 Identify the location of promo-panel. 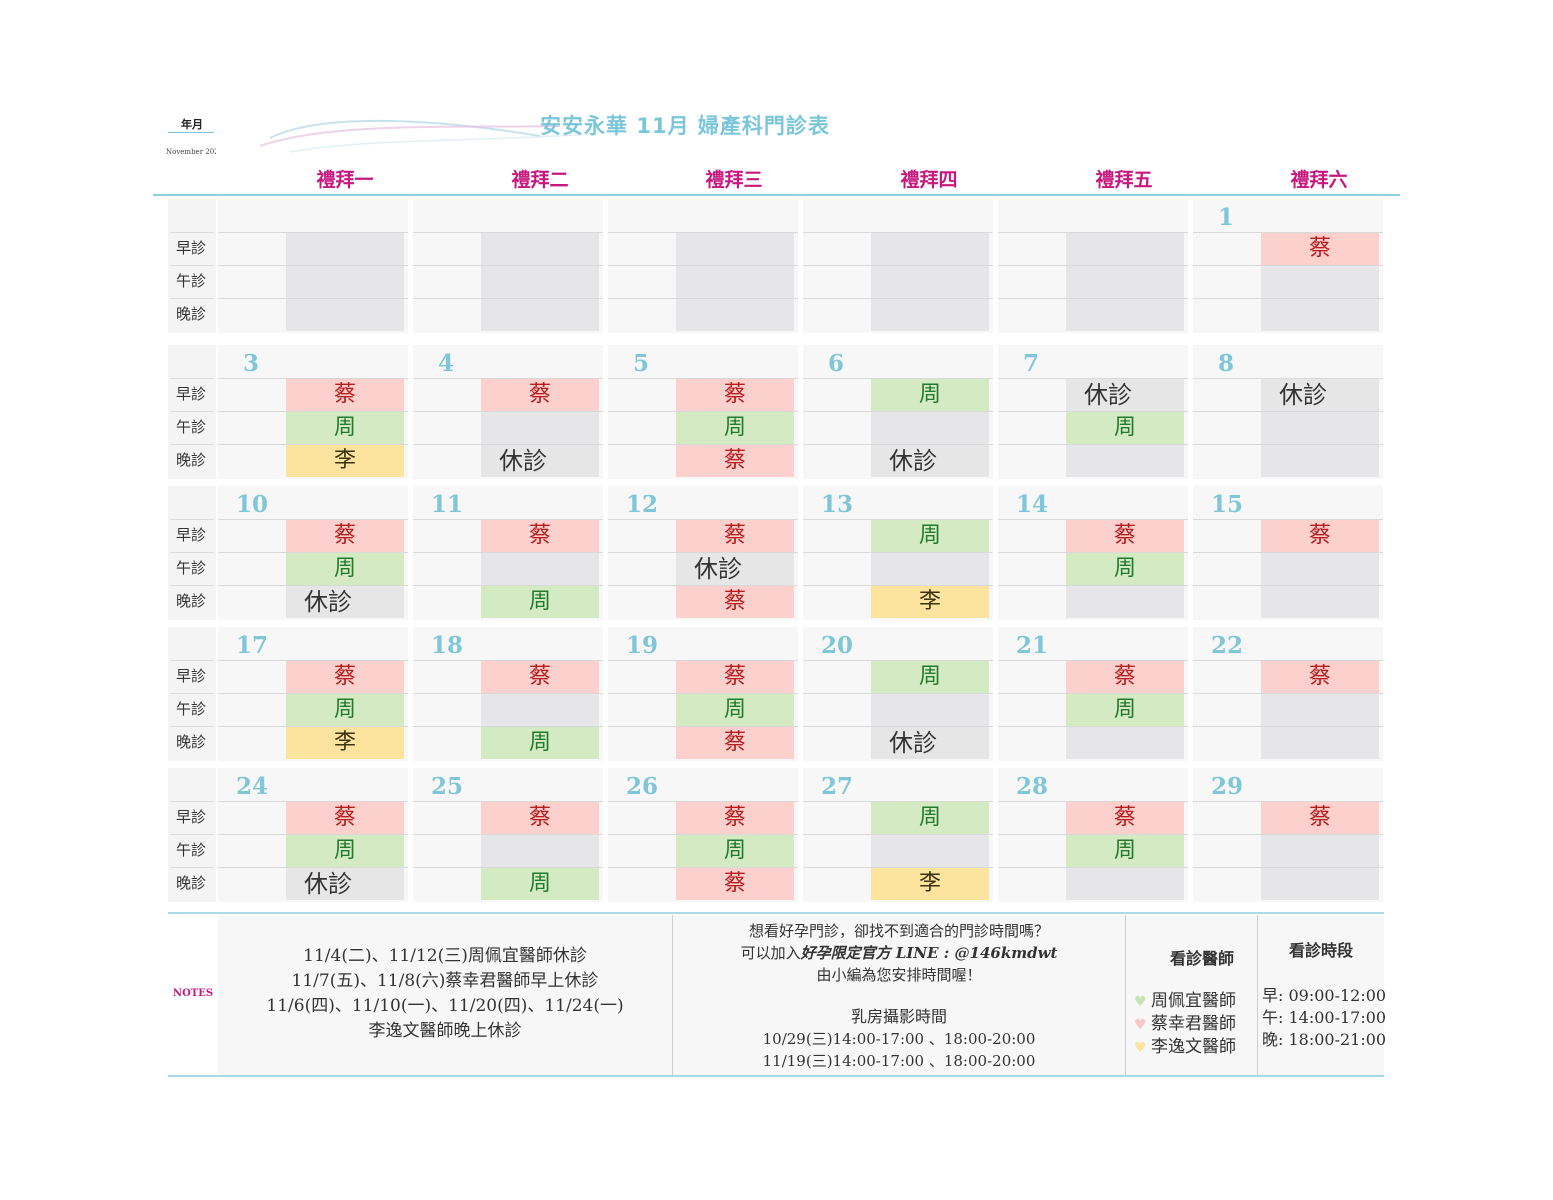
(899, 995).